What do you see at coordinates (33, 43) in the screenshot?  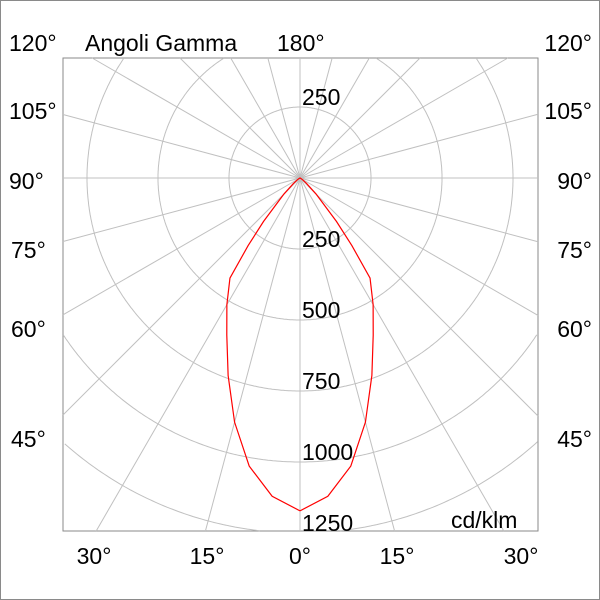 I see `left-angle-label: 120°` at bounding box center [33, 43].